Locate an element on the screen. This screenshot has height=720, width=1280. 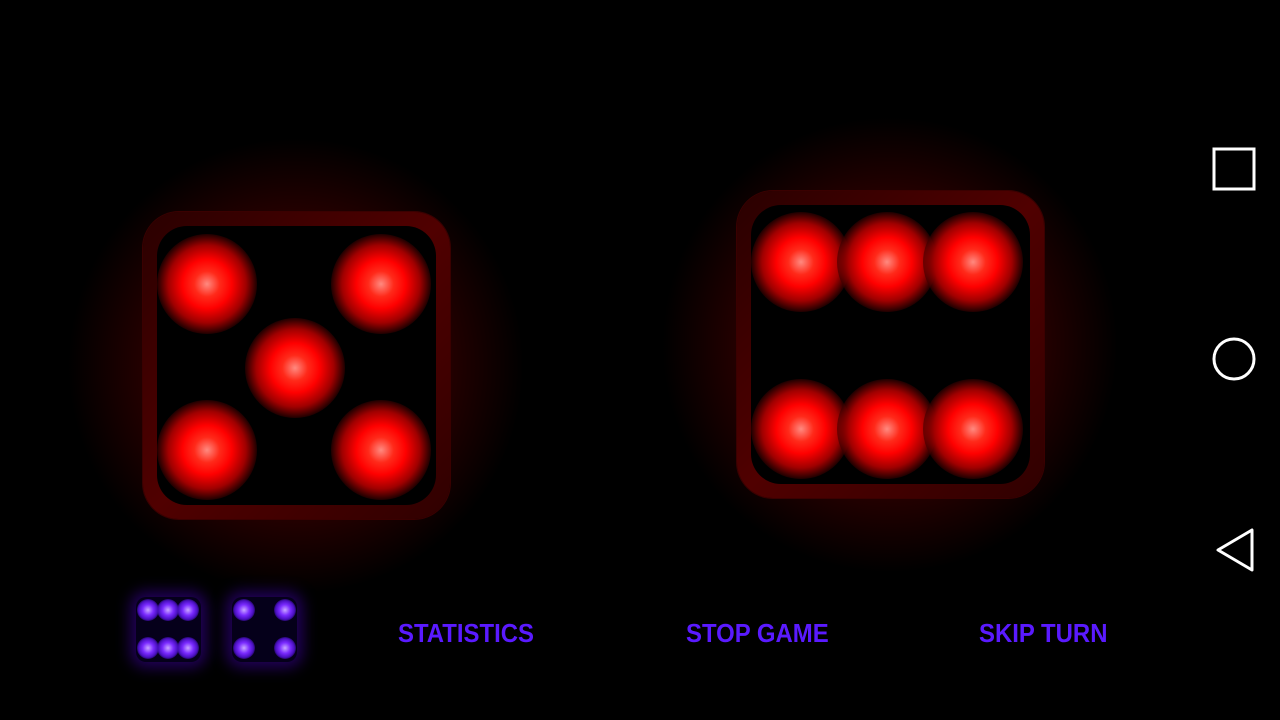
skip-turn-button: SKIP TURN is located at coordinates (1043, 633).